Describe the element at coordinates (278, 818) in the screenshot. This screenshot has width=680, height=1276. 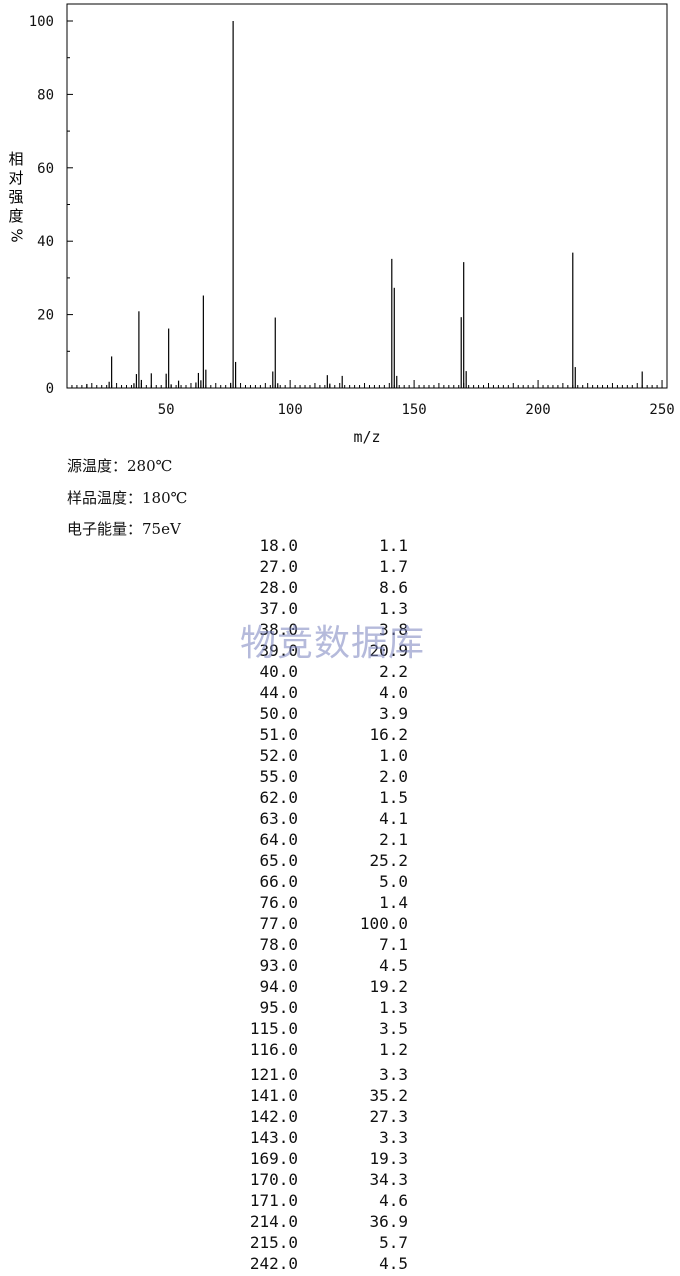
I see `mz-value: 63.0` at that location.